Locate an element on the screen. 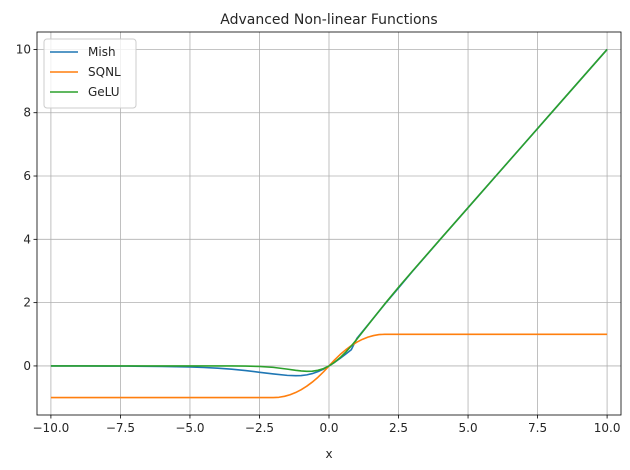  x-tick-label: 5.0 is located at coordinates (468, 428).